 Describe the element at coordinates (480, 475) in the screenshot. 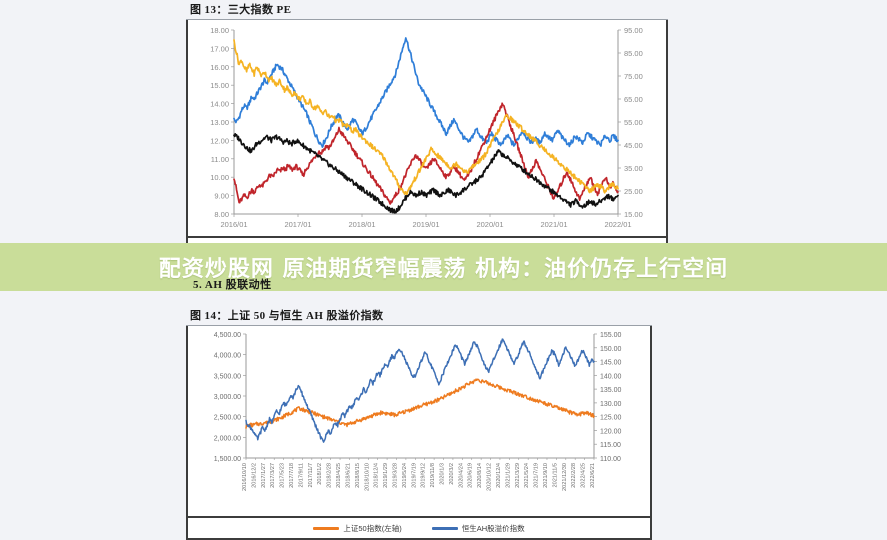

I see `svg-text: 2020/8/14` at that location.